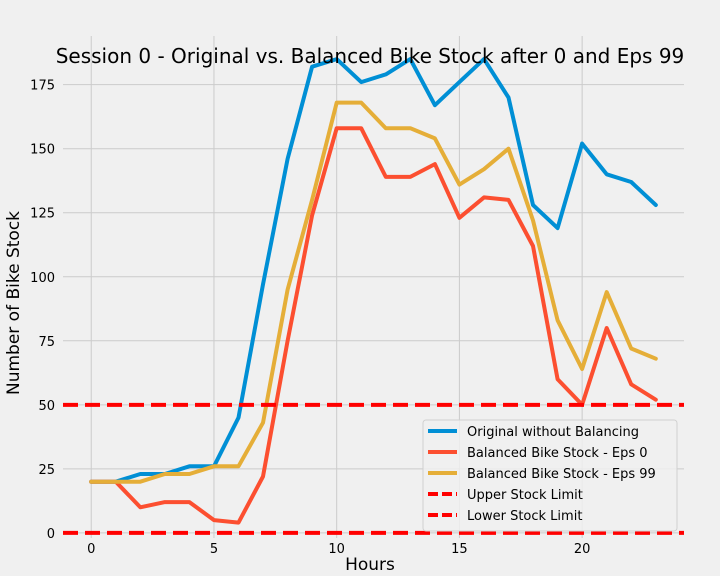  Describe the element at coordinates (14, 303) in the screenshot. I see `y-axis-label: Number of Bike Stock` at that location.